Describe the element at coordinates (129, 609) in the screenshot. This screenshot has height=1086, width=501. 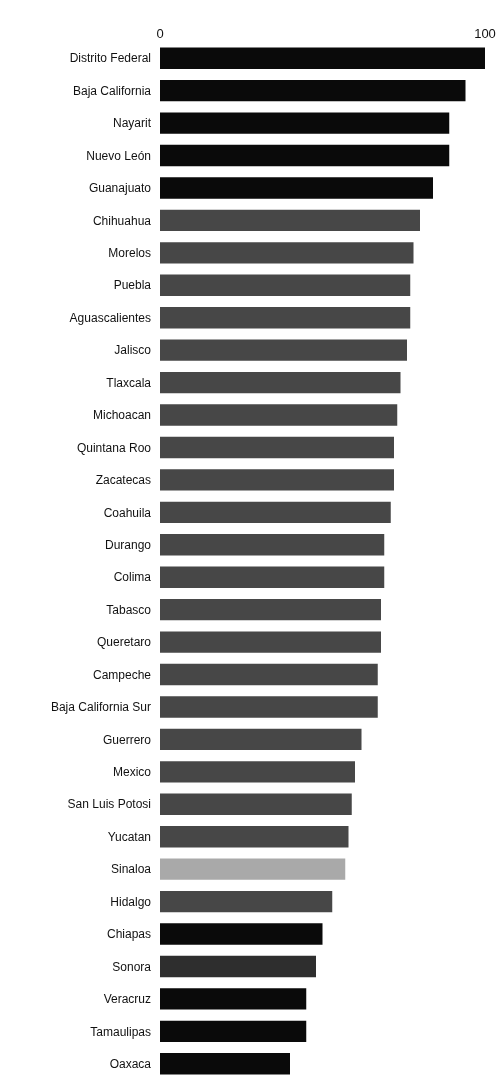
I see `y-tick-label: Tabasco` at that location.